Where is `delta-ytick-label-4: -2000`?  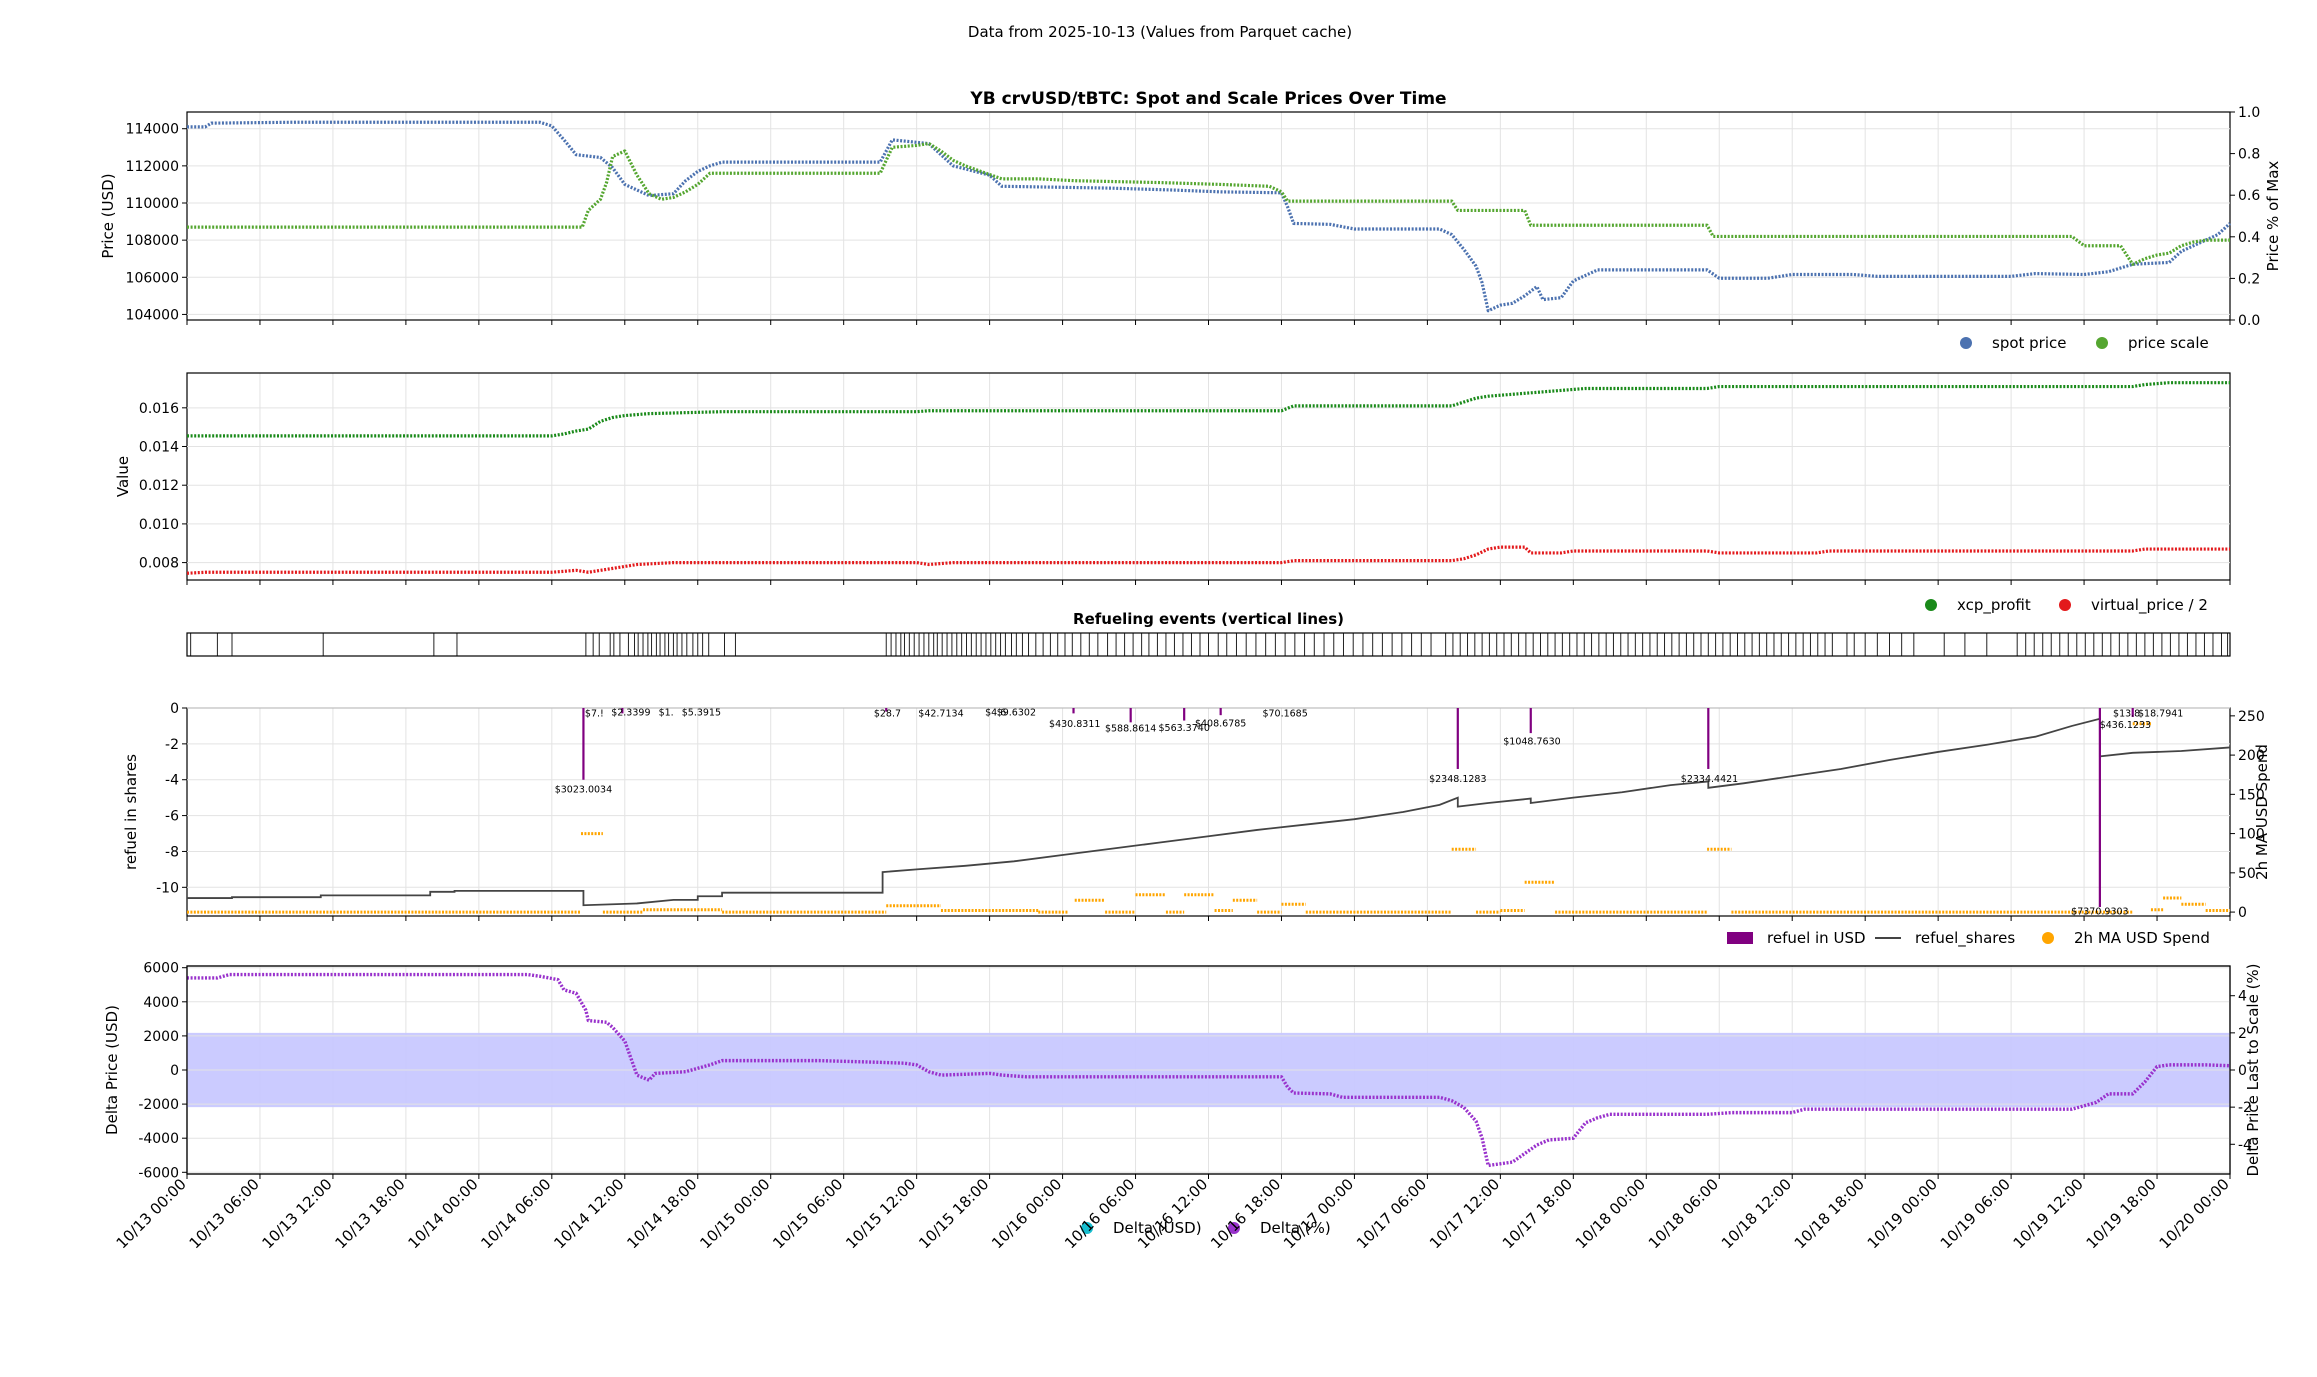 delta-ytick-label-4: -2000 is located at coordinates (158, 1105).